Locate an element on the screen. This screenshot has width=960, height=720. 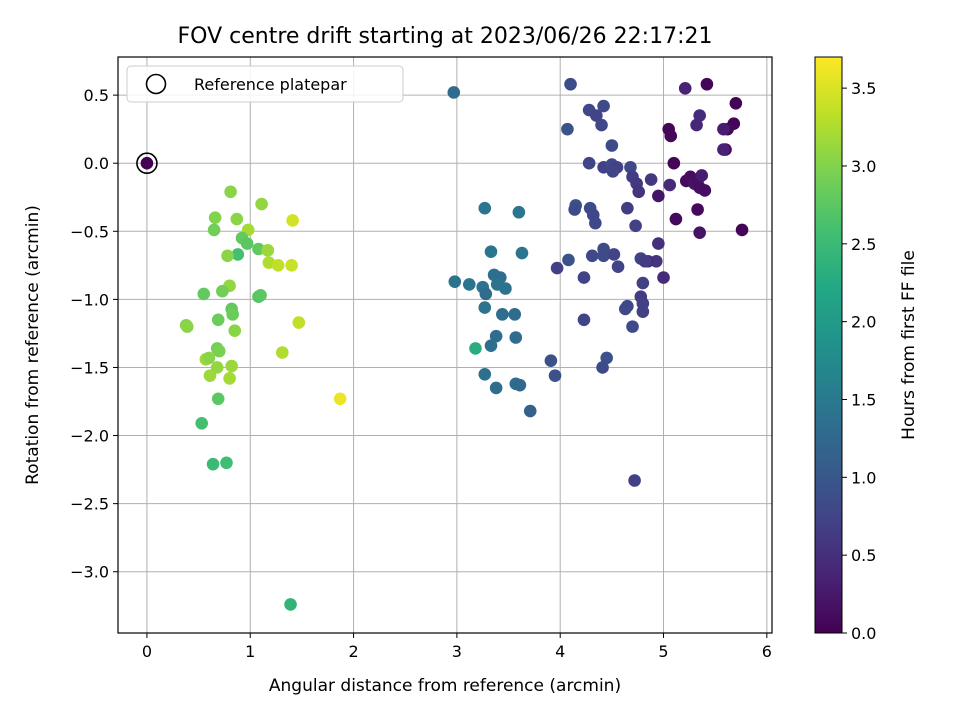
y-tick-label: −2.0 is located at coordinates (89, 436).